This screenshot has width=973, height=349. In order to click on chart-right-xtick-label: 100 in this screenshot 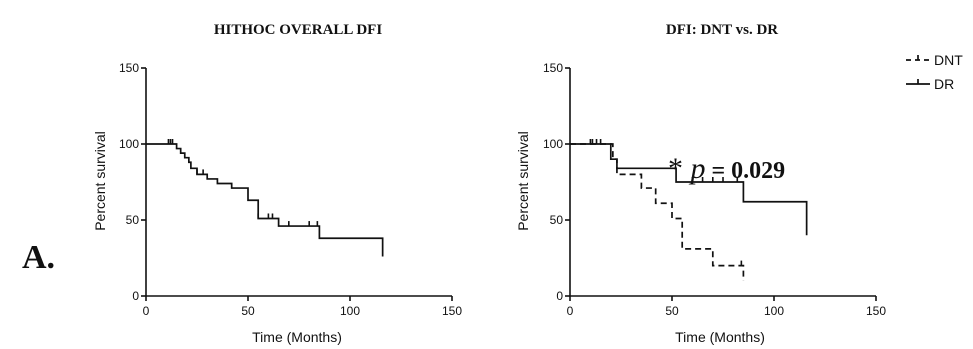, I will do `click(774, 311)`.